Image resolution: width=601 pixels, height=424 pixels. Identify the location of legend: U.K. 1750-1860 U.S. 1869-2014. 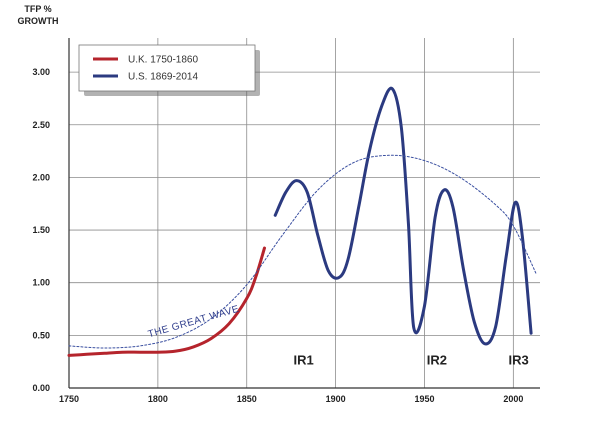
(169, 70).